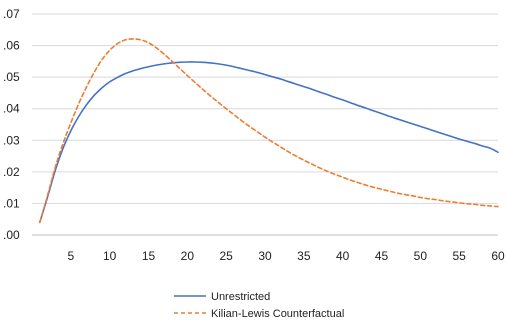  I want to click on x-tick-label: 50, so click(421, 256).